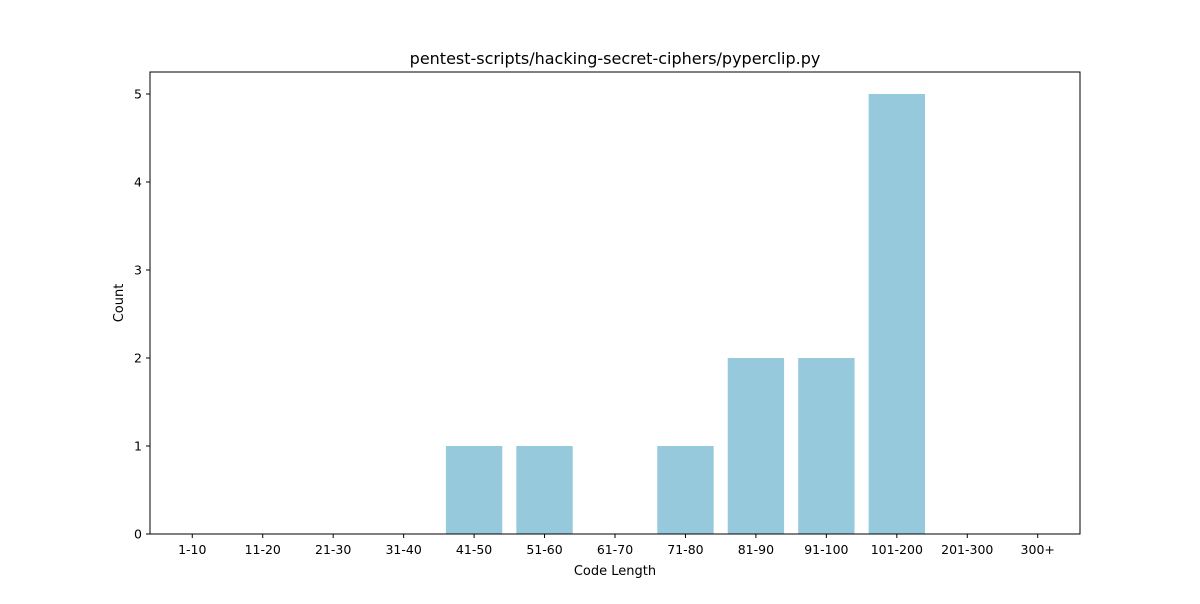  Describe the element at coordinates (138, 358) in the screenshot. I see `y-tick-label: 2` at that location.